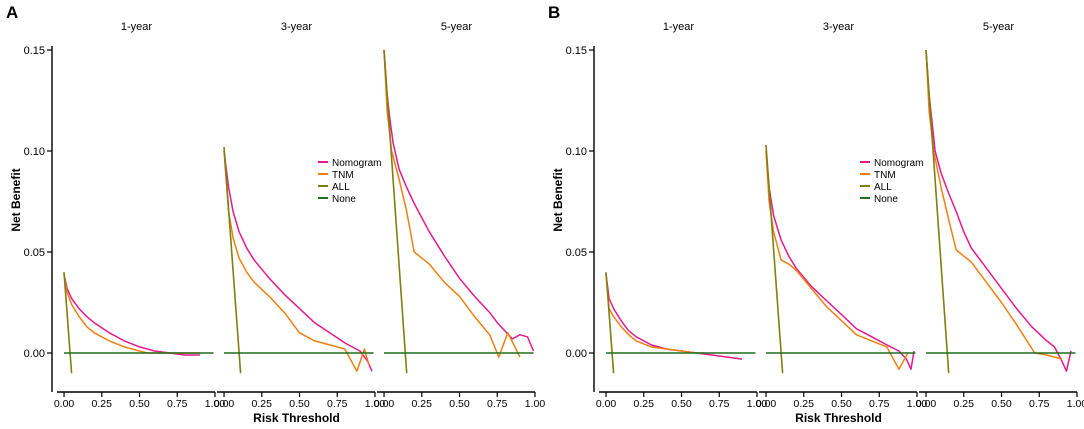 This screenshot has height=429, width=1084. I want to click on panel-label: A, so click(12, 12).